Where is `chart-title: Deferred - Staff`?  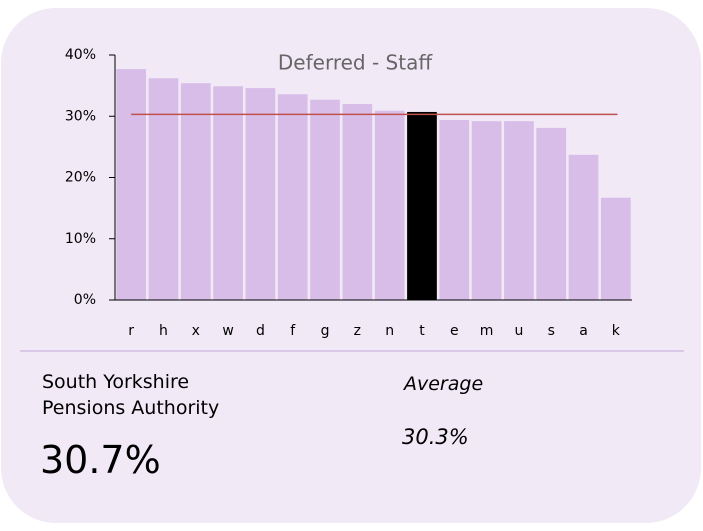
chart-title: Deferred - Staff is located at coordinates (355, 63).